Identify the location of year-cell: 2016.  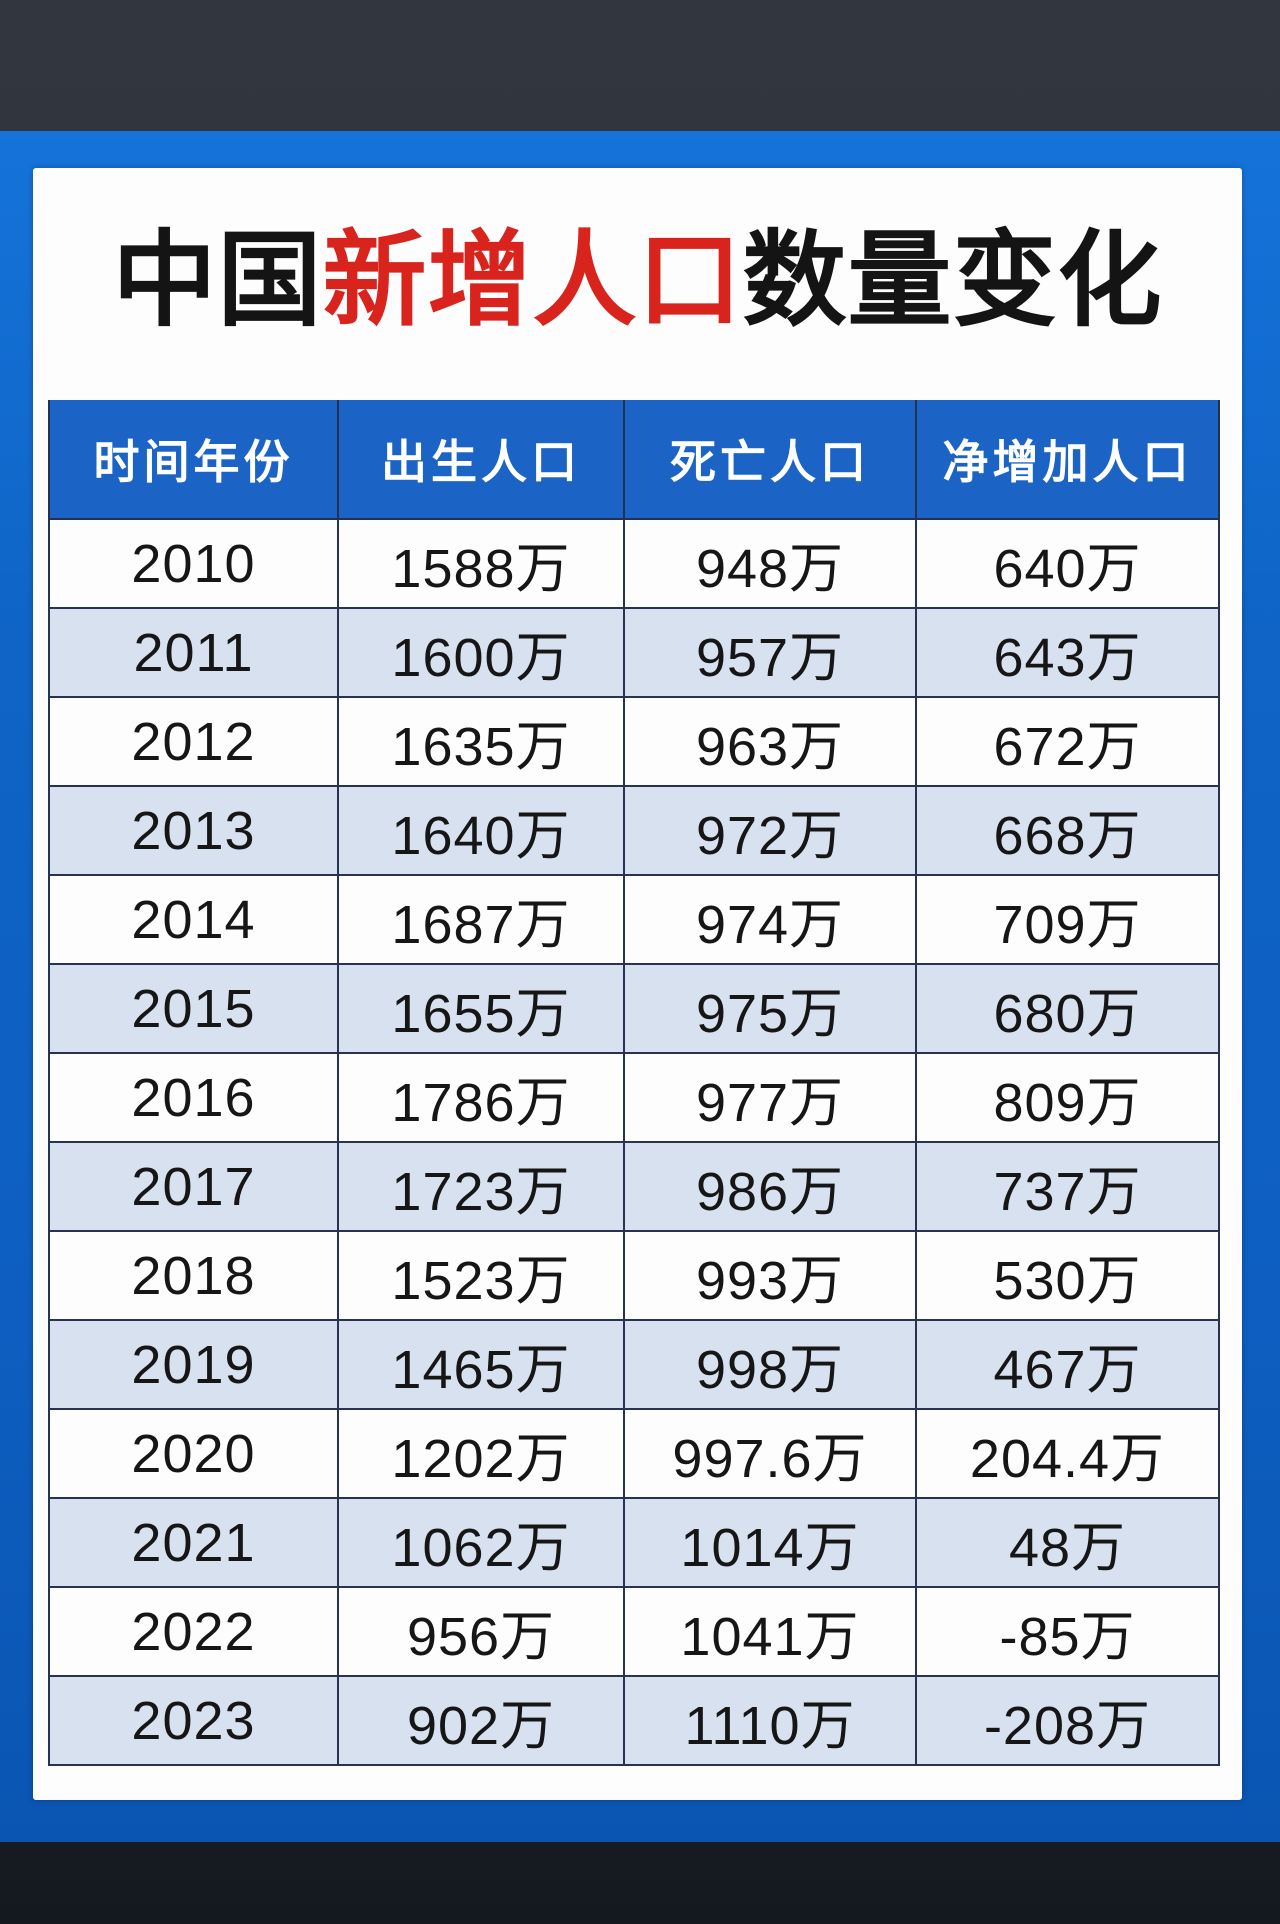
(193, 1097).